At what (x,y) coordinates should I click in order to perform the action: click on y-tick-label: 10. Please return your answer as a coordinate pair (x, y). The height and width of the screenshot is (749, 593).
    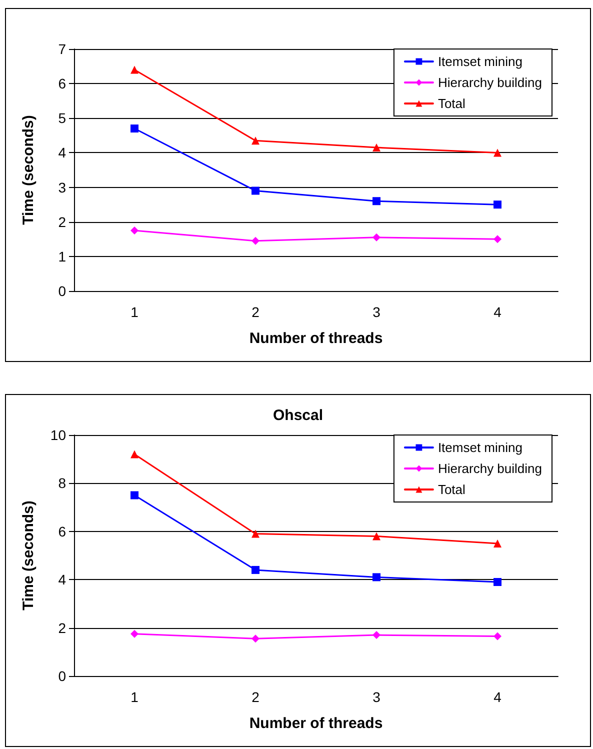
    Looking at the image, I should click on (58, 435).